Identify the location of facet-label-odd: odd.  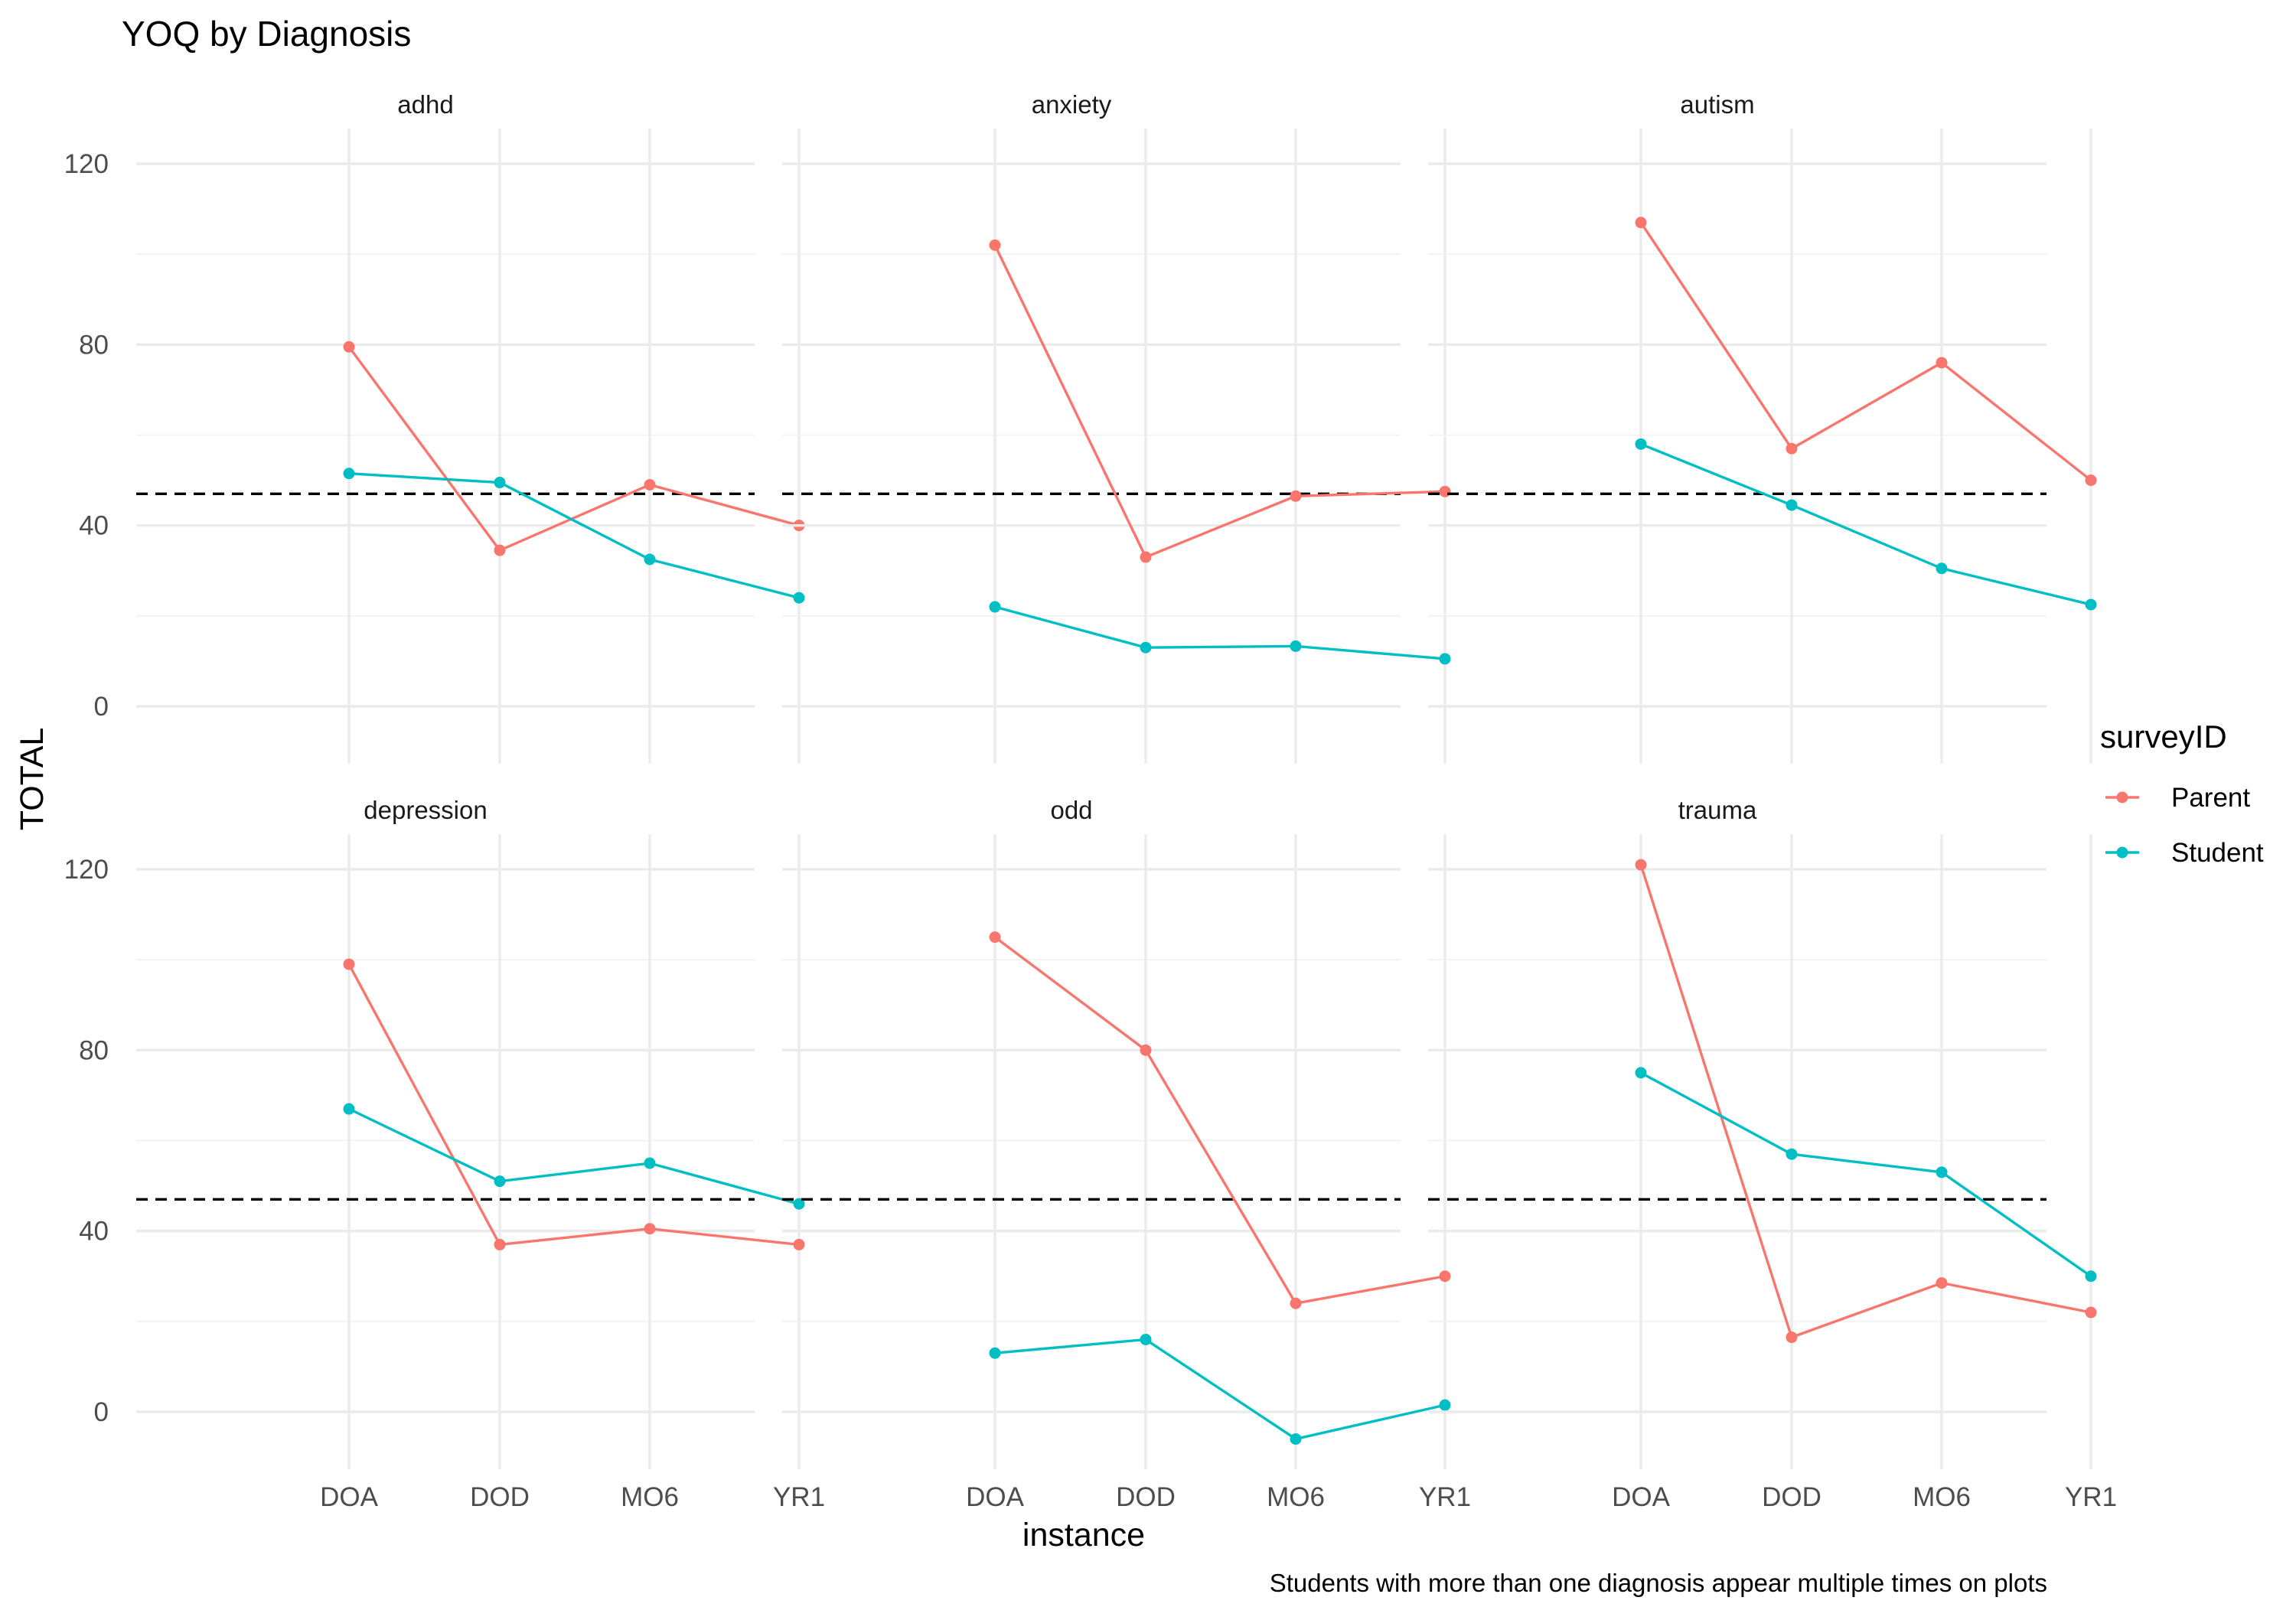
(1071, 810).